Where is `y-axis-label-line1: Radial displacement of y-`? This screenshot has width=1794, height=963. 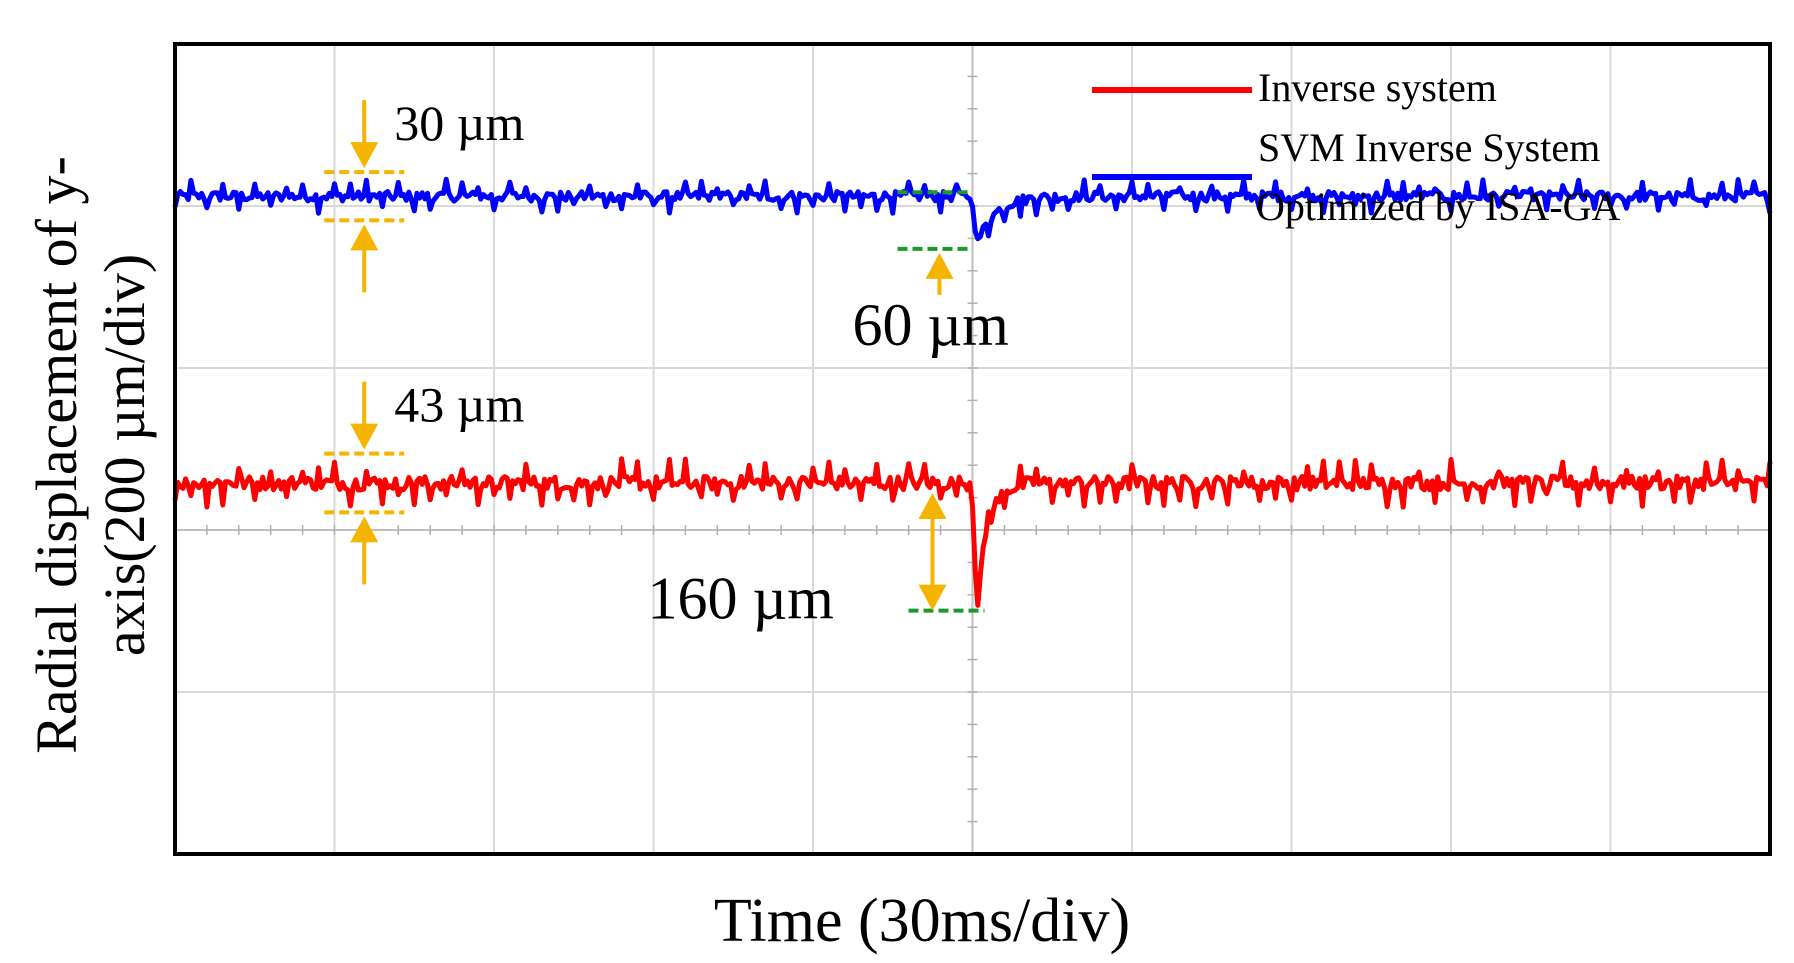 y-axis-label-line1: Radial displacement of y- is located at coordinates (56, 455).